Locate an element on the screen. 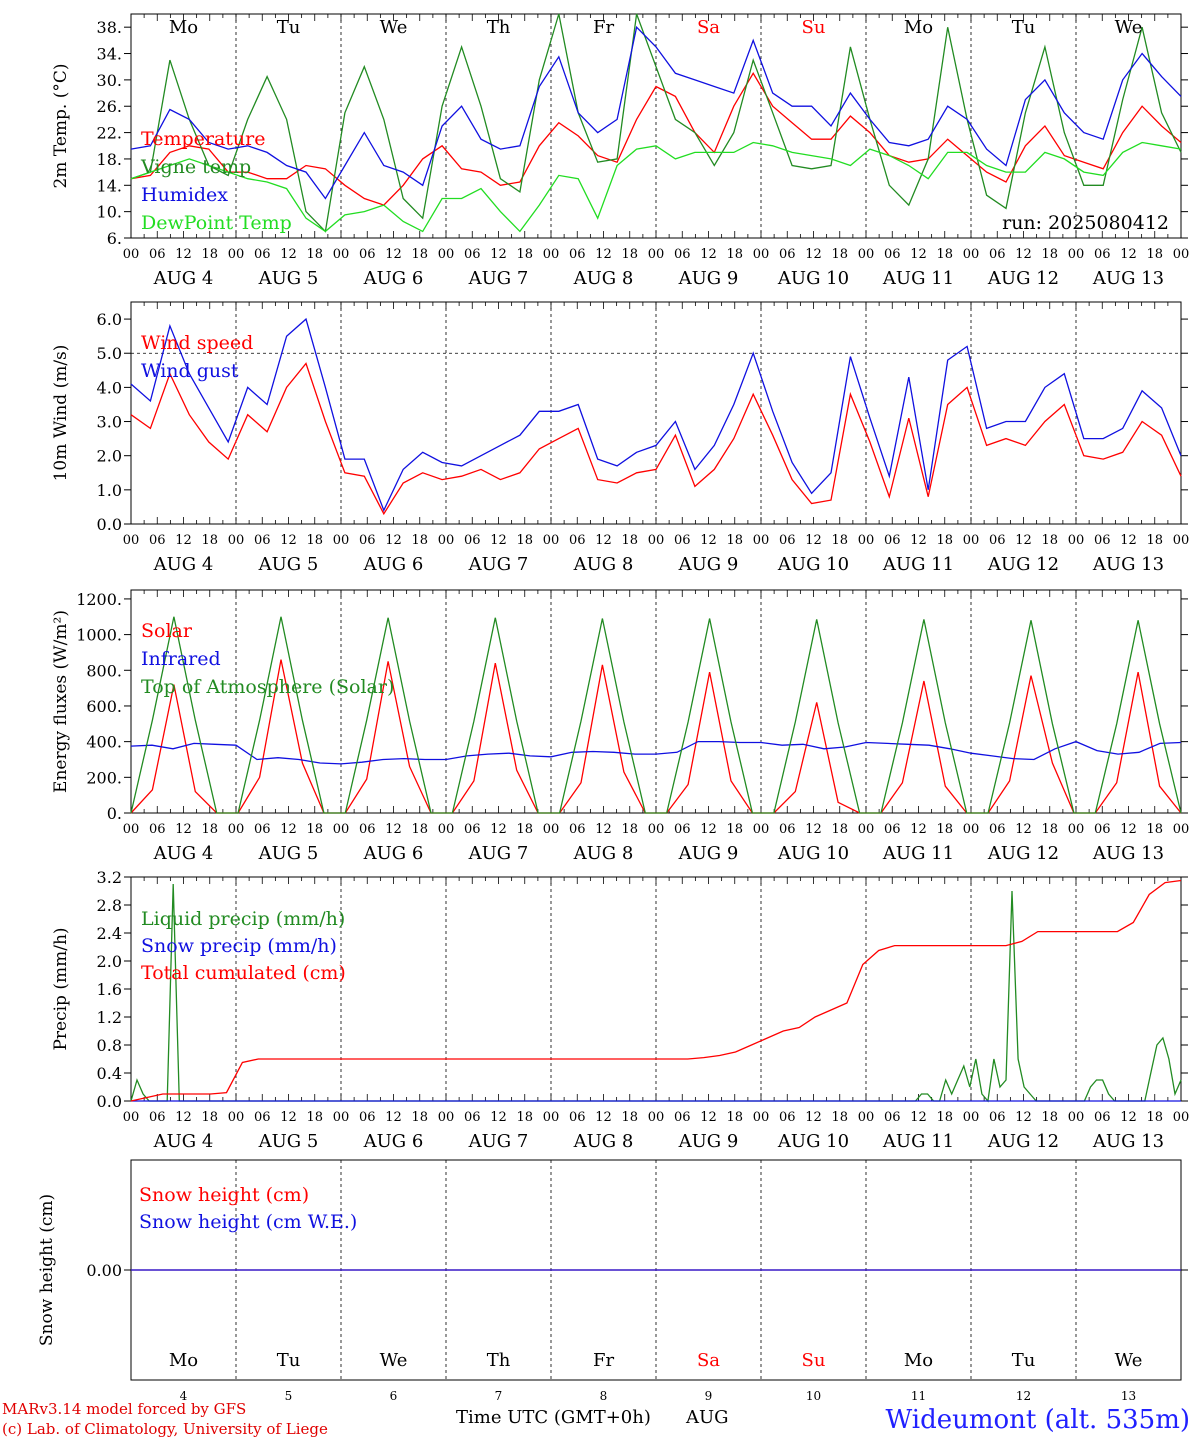  series-line-red is located at coordinates (656, 139).